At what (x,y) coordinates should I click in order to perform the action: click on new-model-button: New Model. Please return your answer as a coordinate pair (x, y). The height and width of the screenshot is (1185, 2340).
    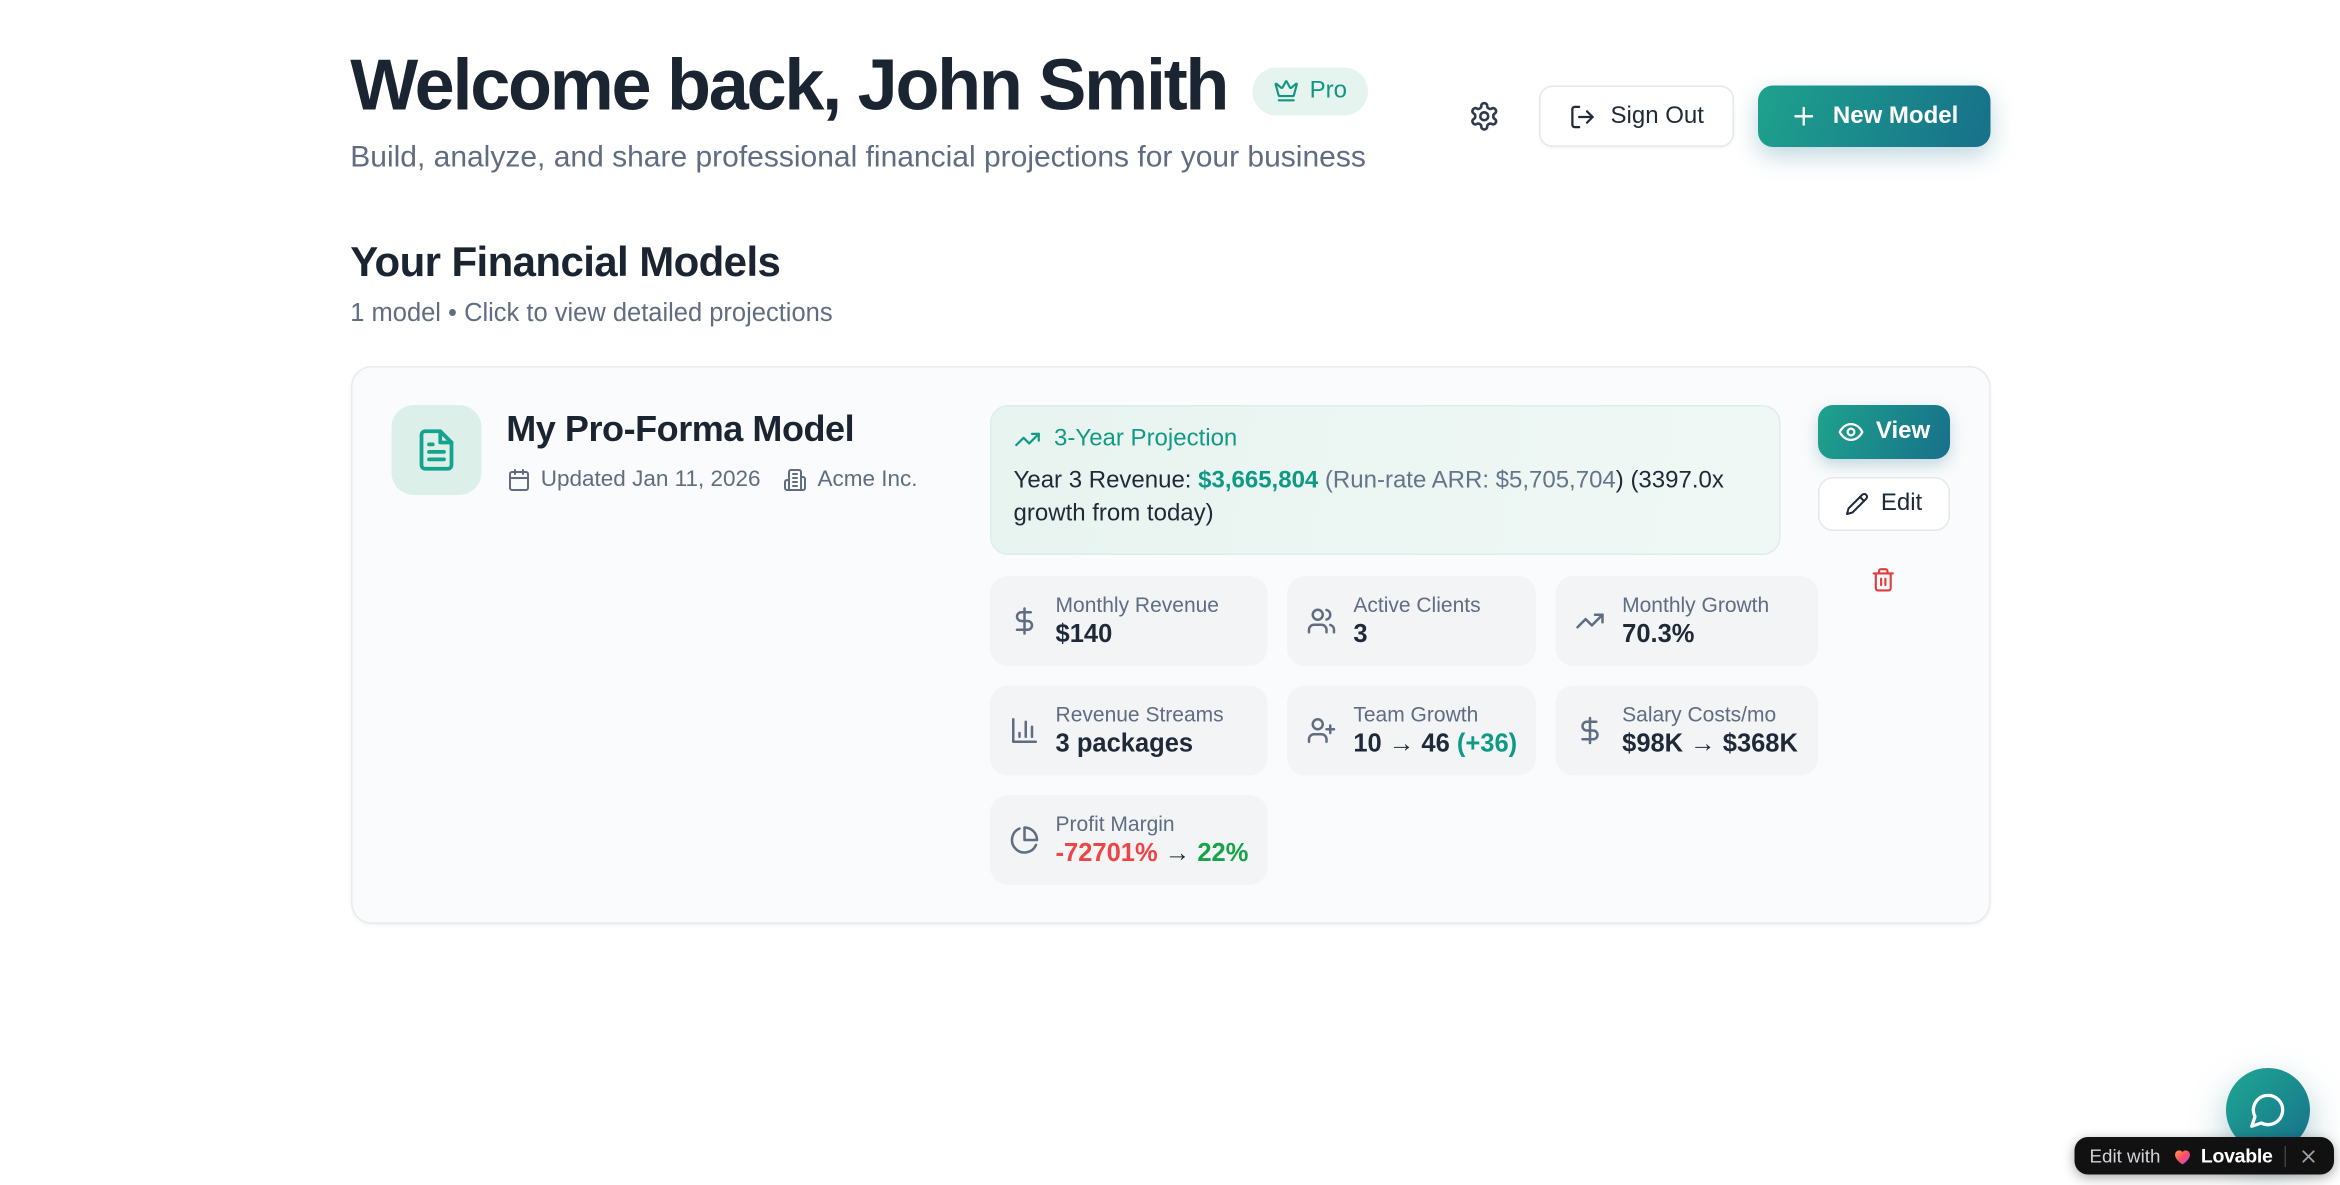
    Looking at the image, I should click on (1873, 116).